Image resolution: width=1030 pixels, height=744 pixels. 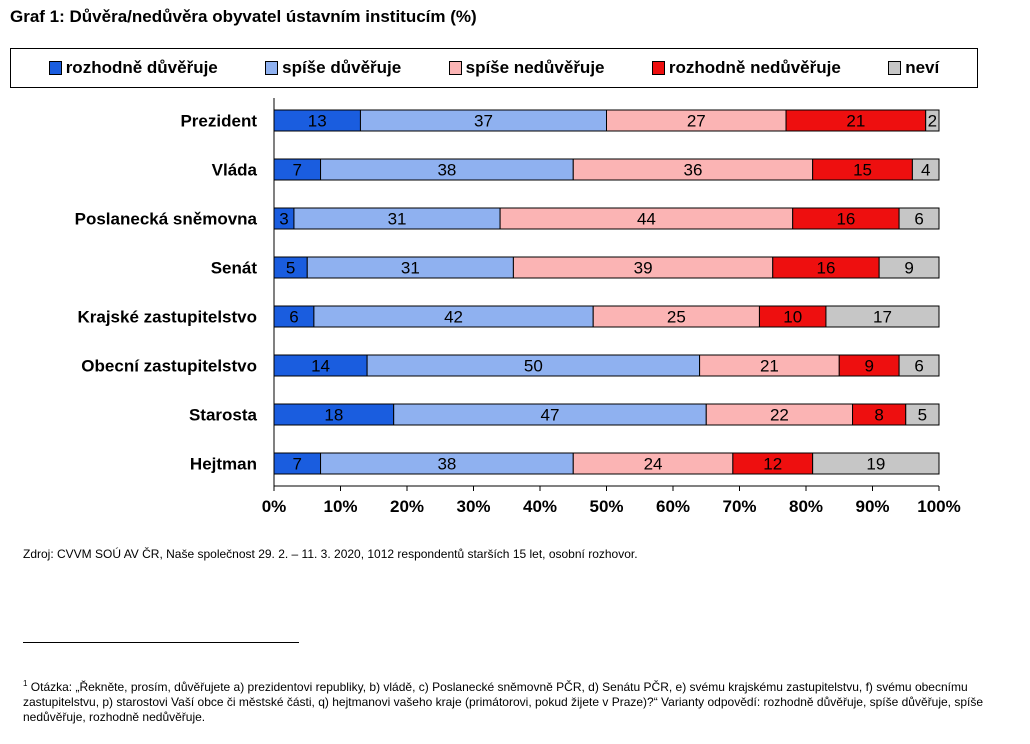 I want to click on x-tick-label: 20%, so click(x=407, y=506).